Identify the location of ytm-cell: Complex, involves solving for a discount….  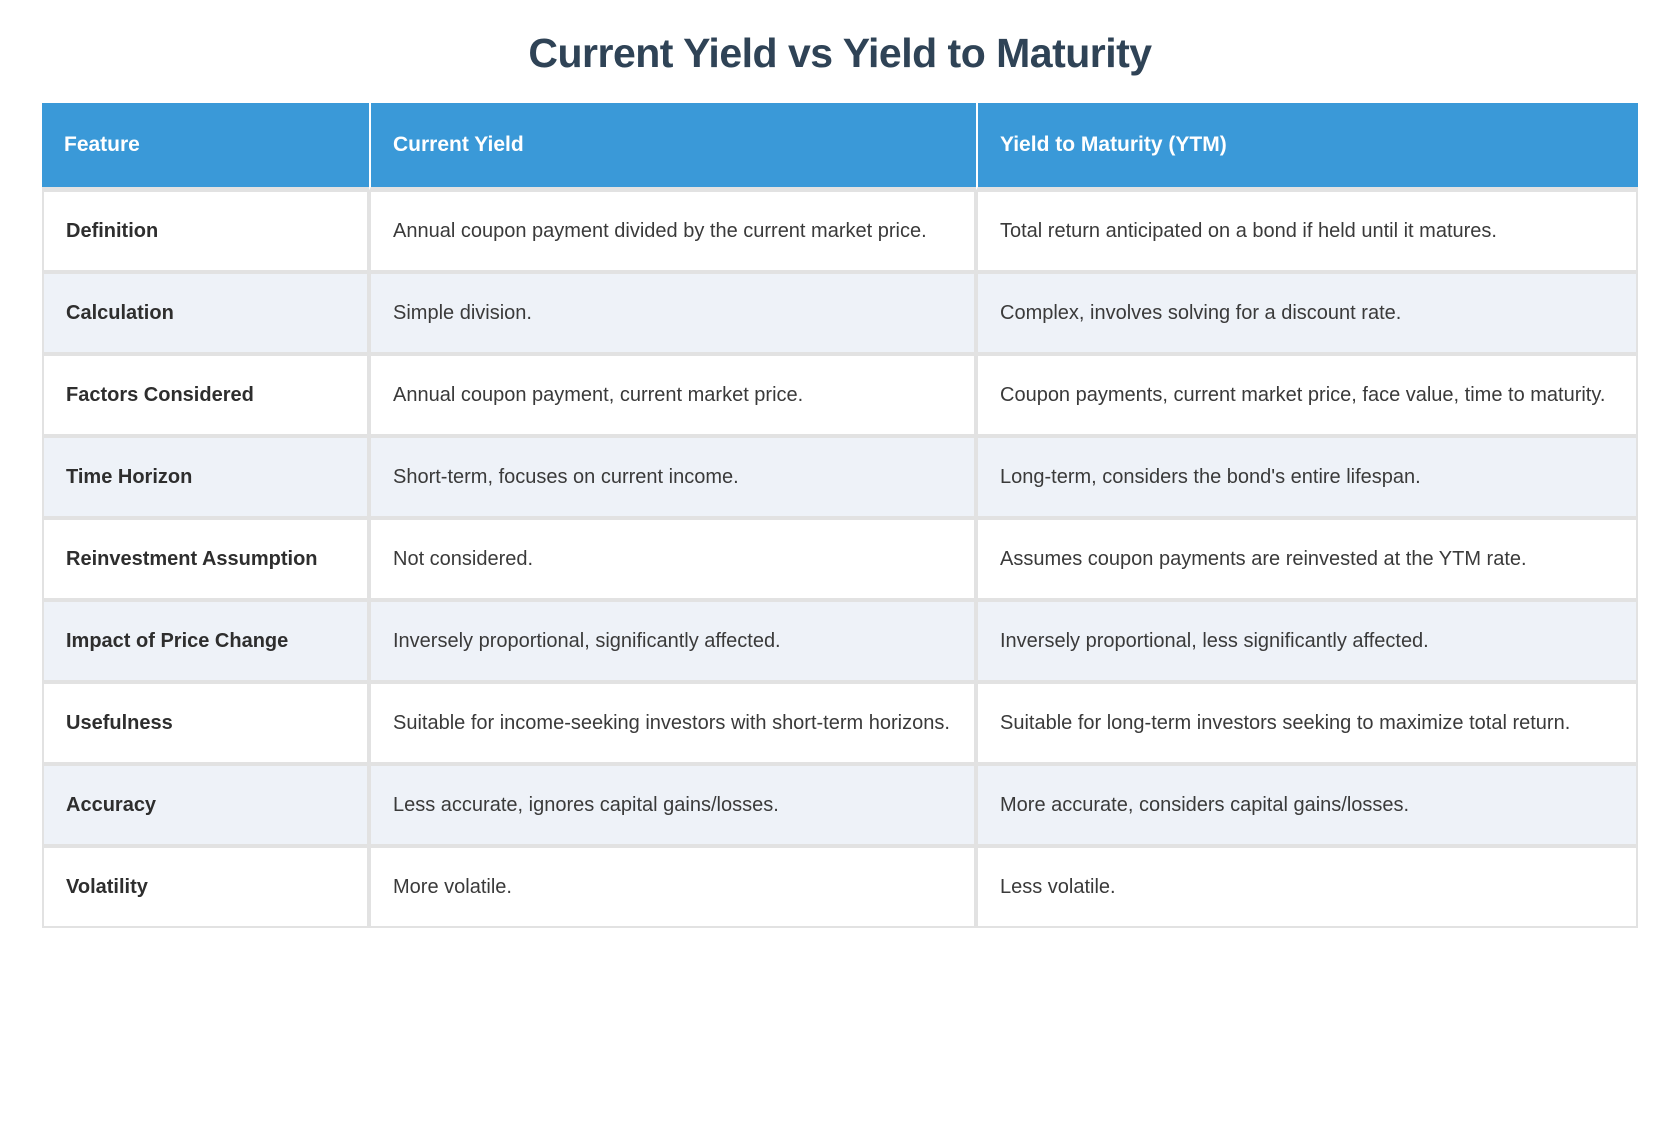
(1307, 313).